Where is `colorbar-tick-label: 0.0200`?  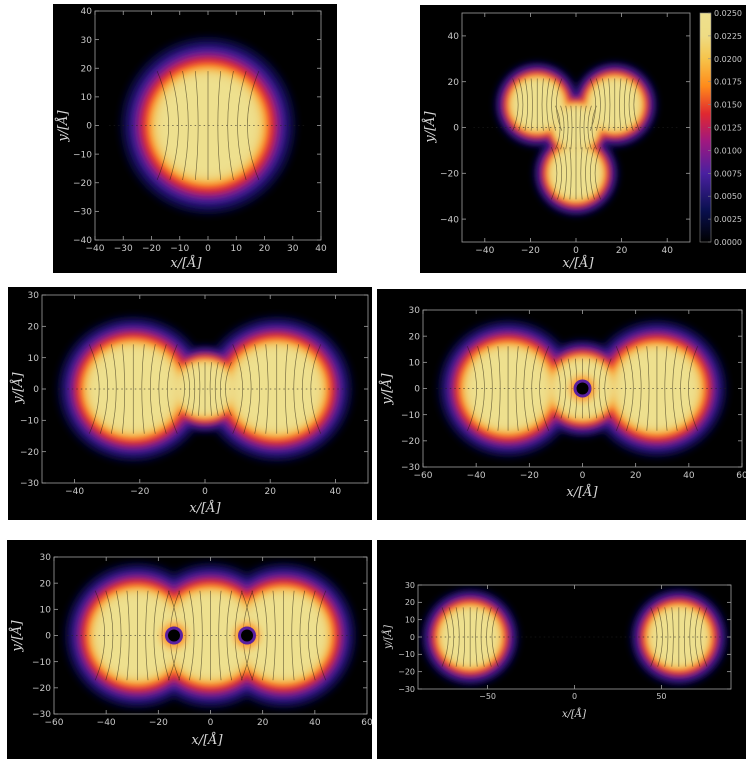 colorbar-tick-label: 0.0200 is located at coordinates (728, 59).